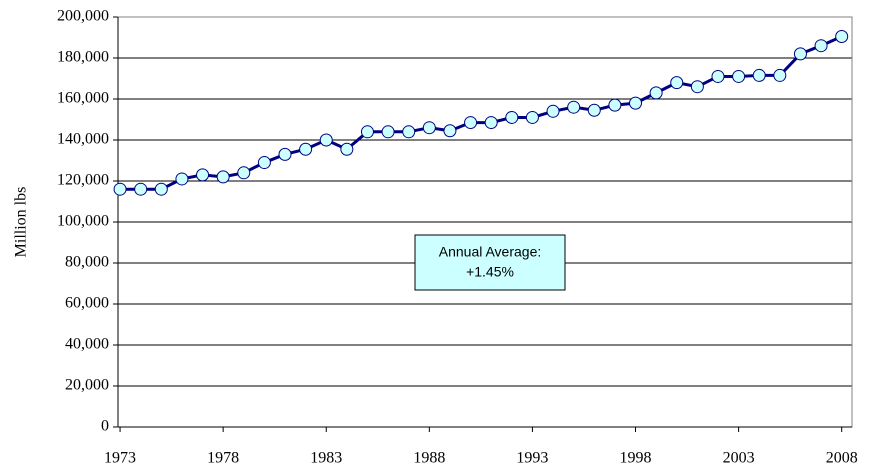 The height and width of the screenshot is (475, 874). What do you see at coordinates (739, 458) in the screenshot?
I see `x-tick-label: 2003` at bounding box center [739, 458].